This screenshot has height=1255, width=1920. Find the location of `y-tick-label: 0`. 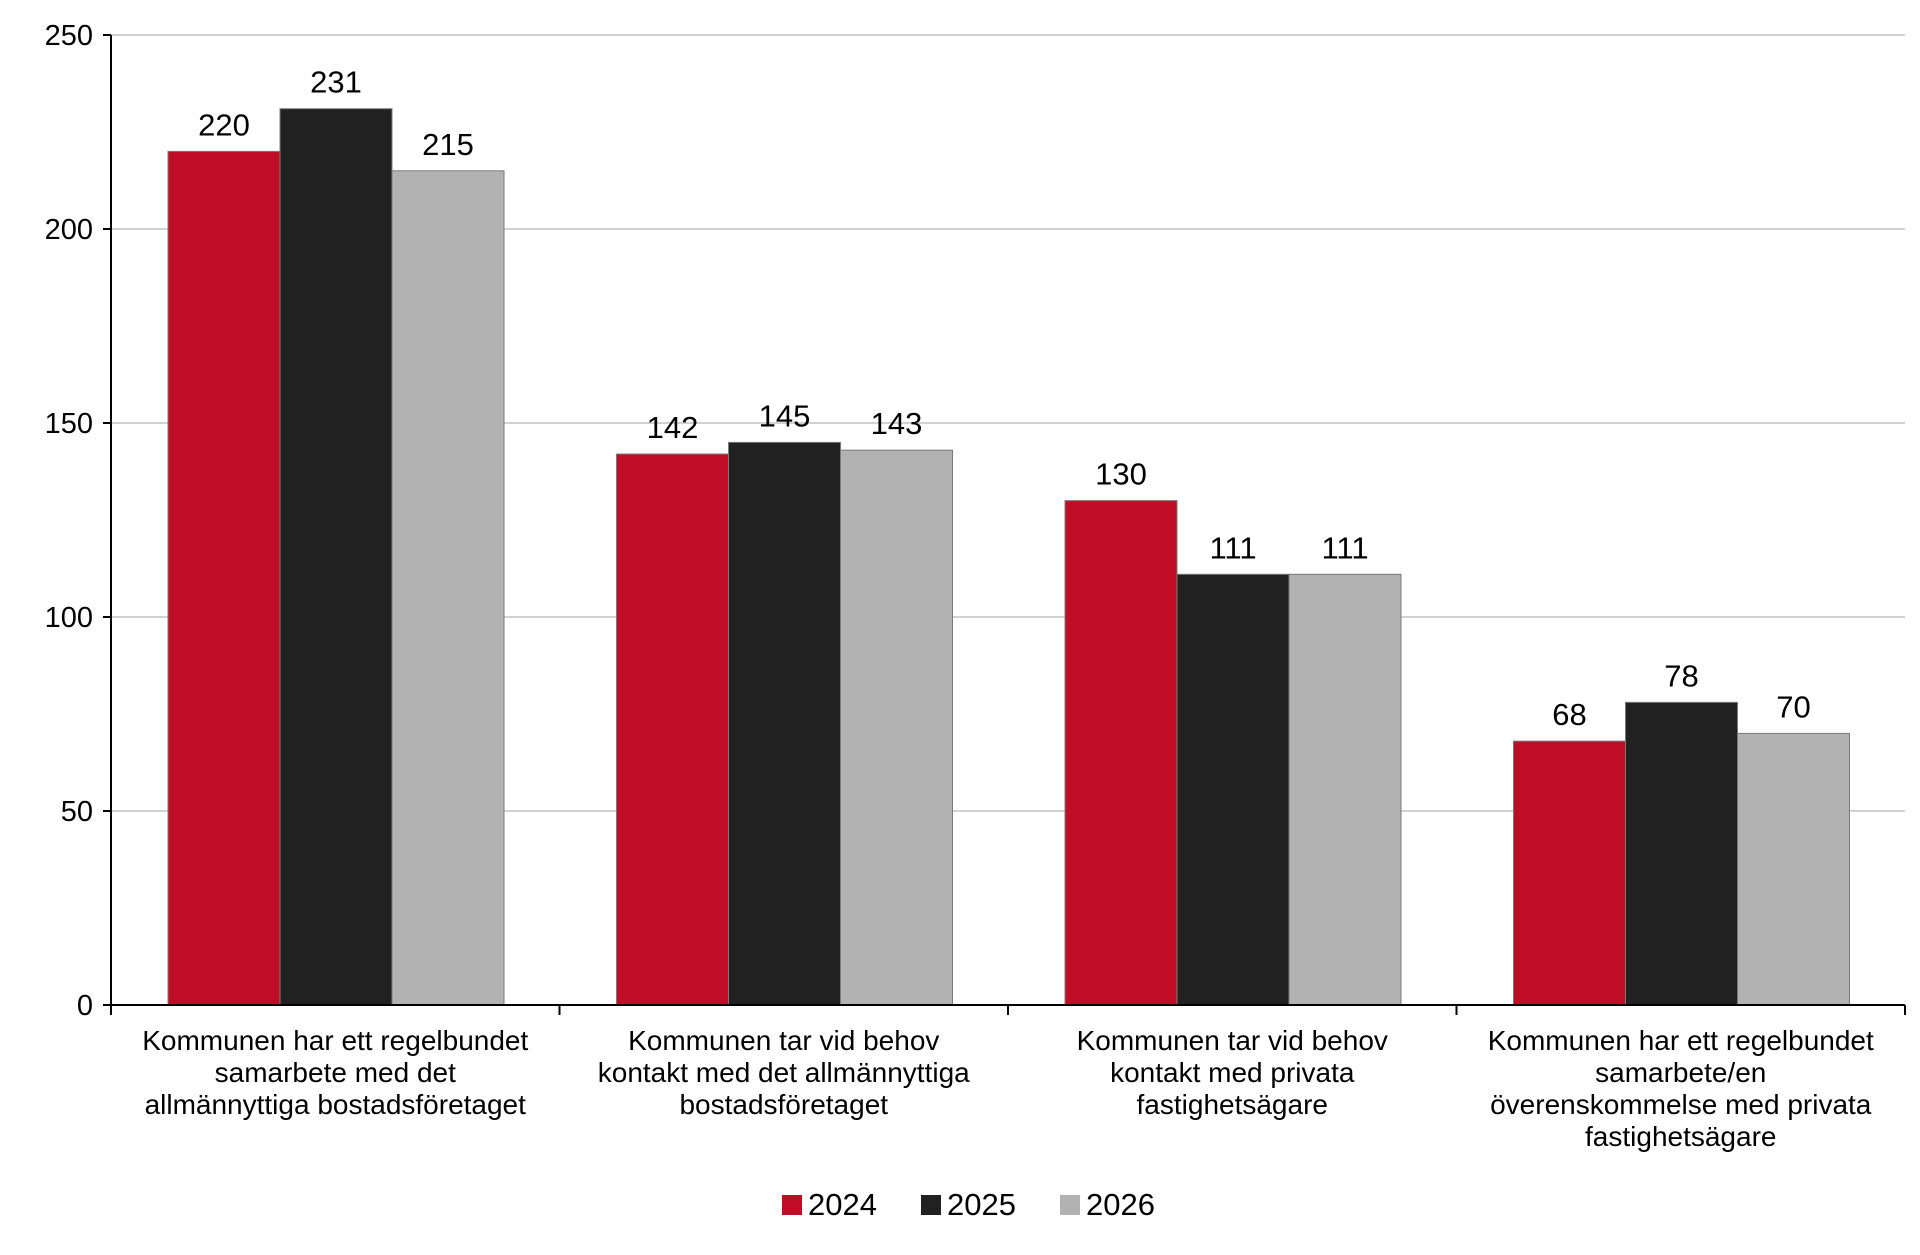

y-tick-label: 0 is located at coordinates (85, 1006).